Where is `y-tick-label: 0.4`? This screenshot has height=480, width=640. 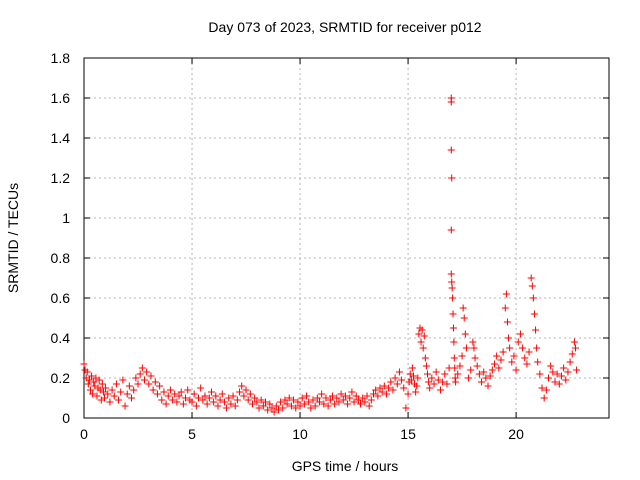 y-tick-label: 0.4 is located at coordinates (61, 338).